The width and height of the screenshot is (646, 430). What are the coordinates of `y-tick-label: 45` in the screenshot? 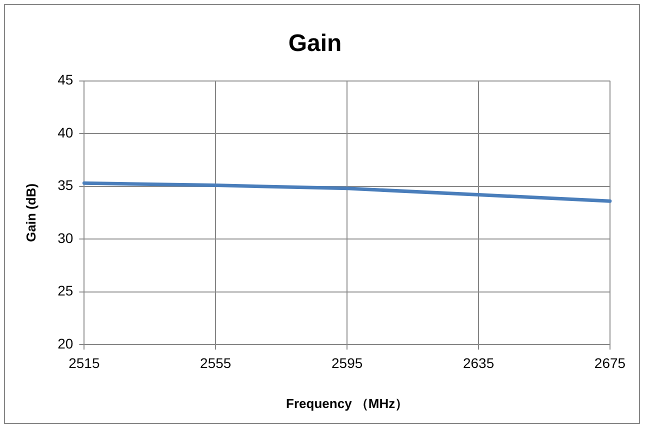 It's located at (66, 80).